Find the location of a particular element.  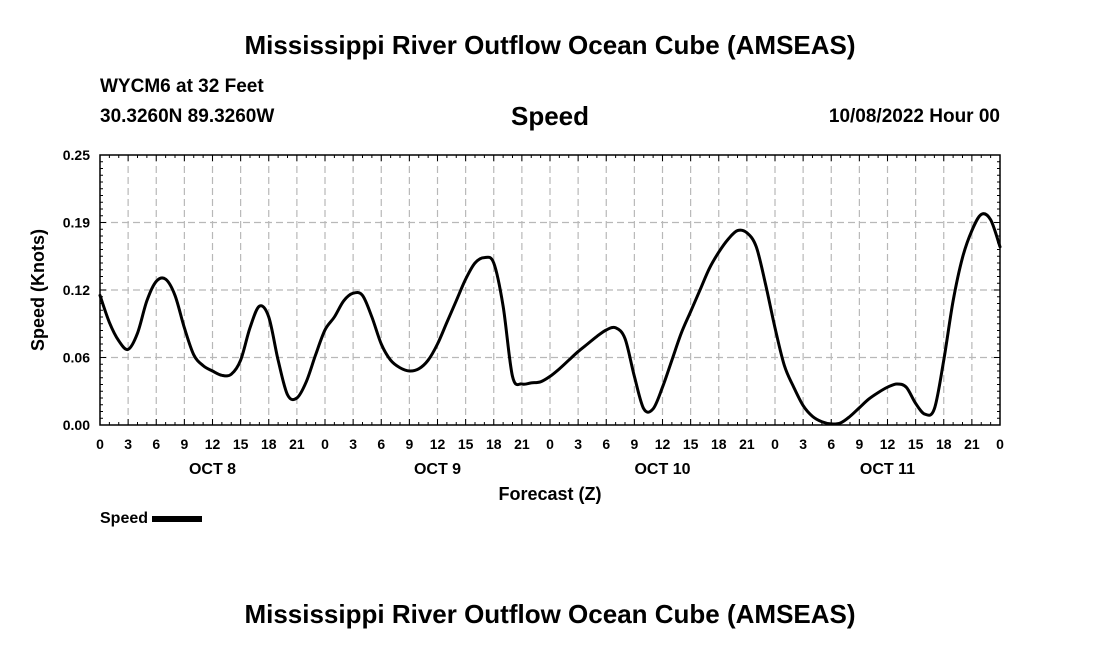

y-tick-label: 0.19 is located at coordinates (76, 223).